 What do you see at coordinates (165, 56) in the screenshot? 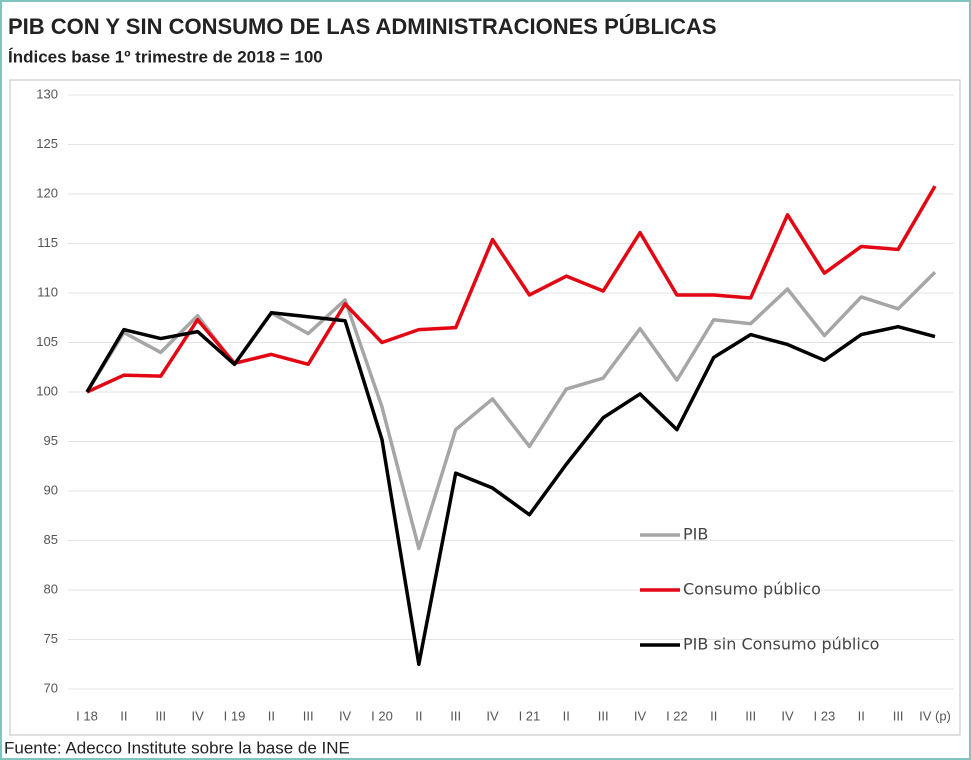
I see `chart-subtitle: Índices base 1º trimestre de 2018 = 100` at bounding box center [165, 56].